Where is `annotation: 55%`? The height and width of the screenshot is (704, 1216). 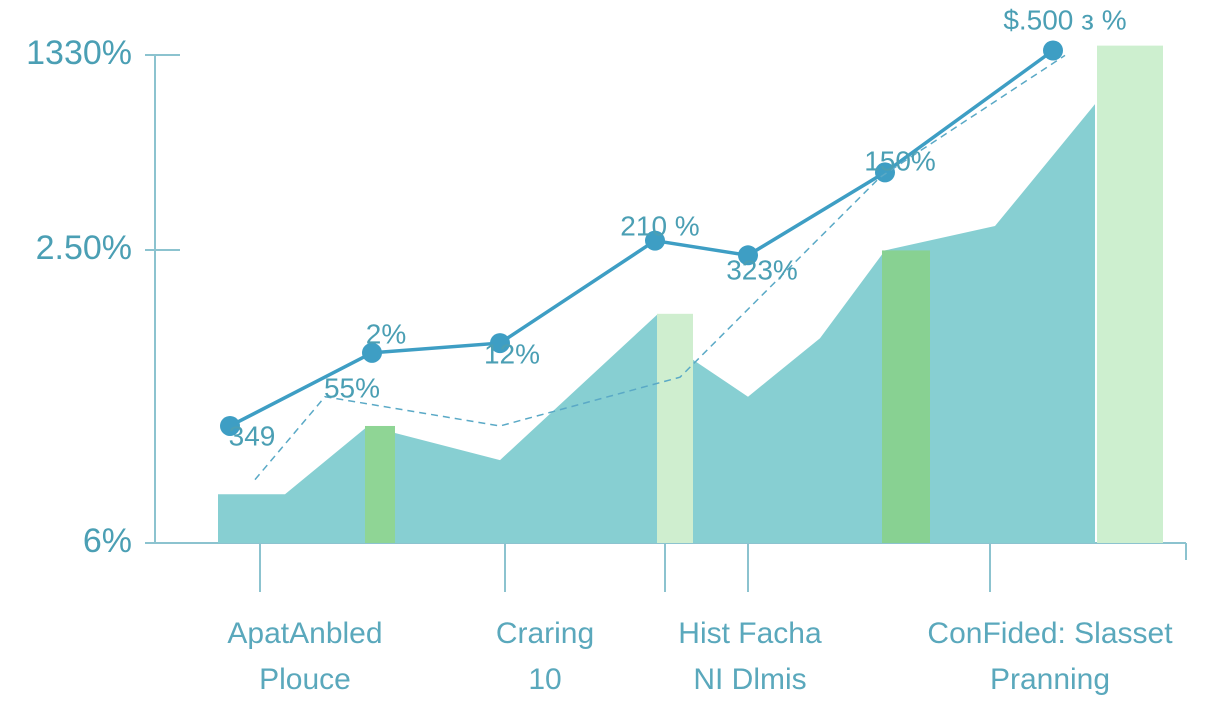 annotation: 55% is located at coordinates (352, 387).